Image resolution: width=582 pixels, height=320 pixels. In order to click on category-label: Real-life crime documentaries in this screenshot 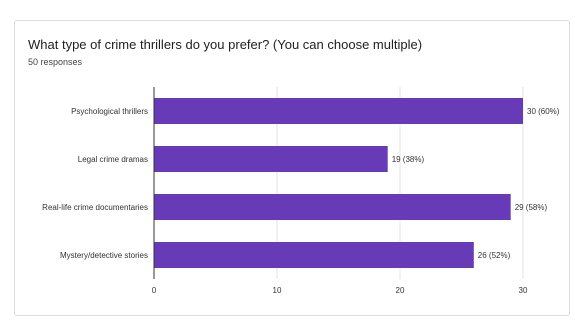, I will do `click(95, 207)`.